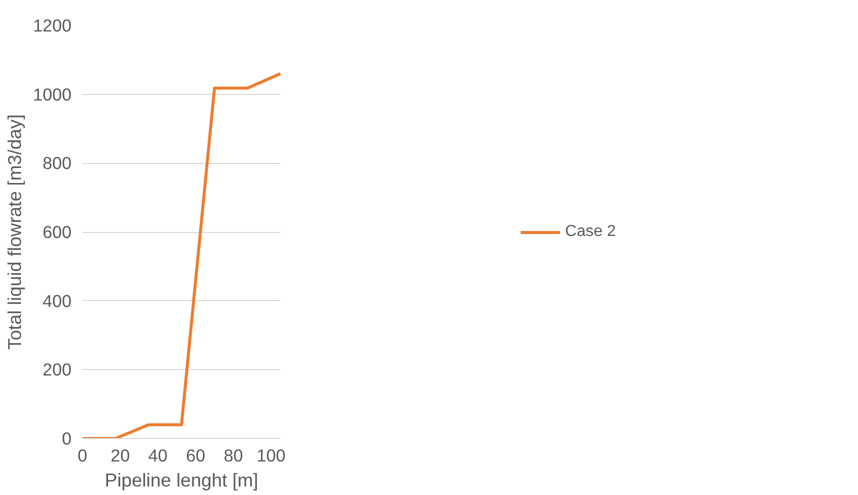 The width and height of the screenshot is (858, 495). What do you see at coordinates (14, 232) in the screenshot?
I see `y-axis-title: Total liquid flowrate [m3/day]` at bounding box center [14, 232].